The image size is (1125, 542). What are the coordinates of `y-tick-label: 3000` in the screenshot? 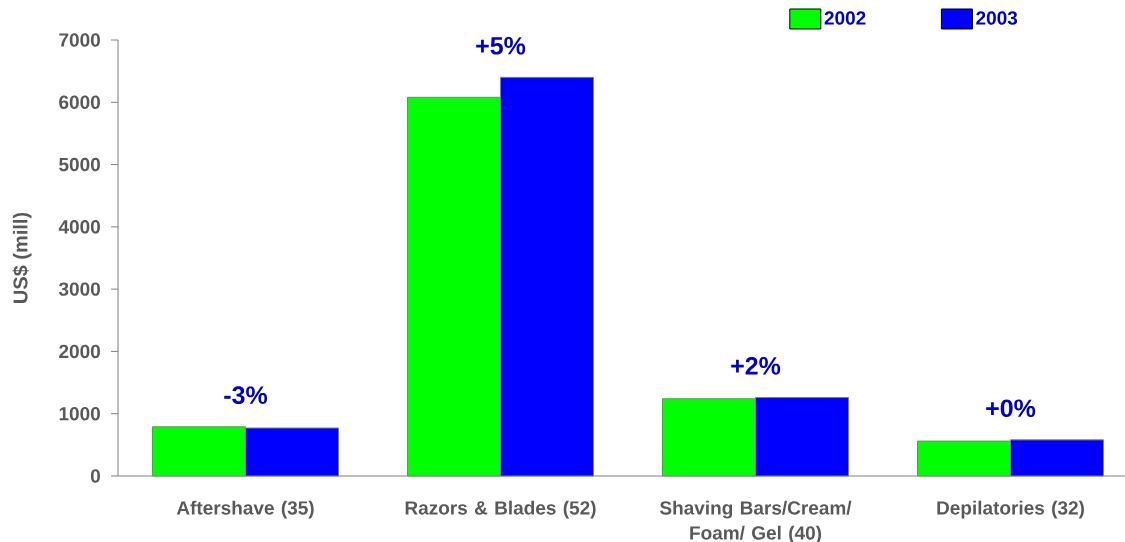 It's located at (79, 289).